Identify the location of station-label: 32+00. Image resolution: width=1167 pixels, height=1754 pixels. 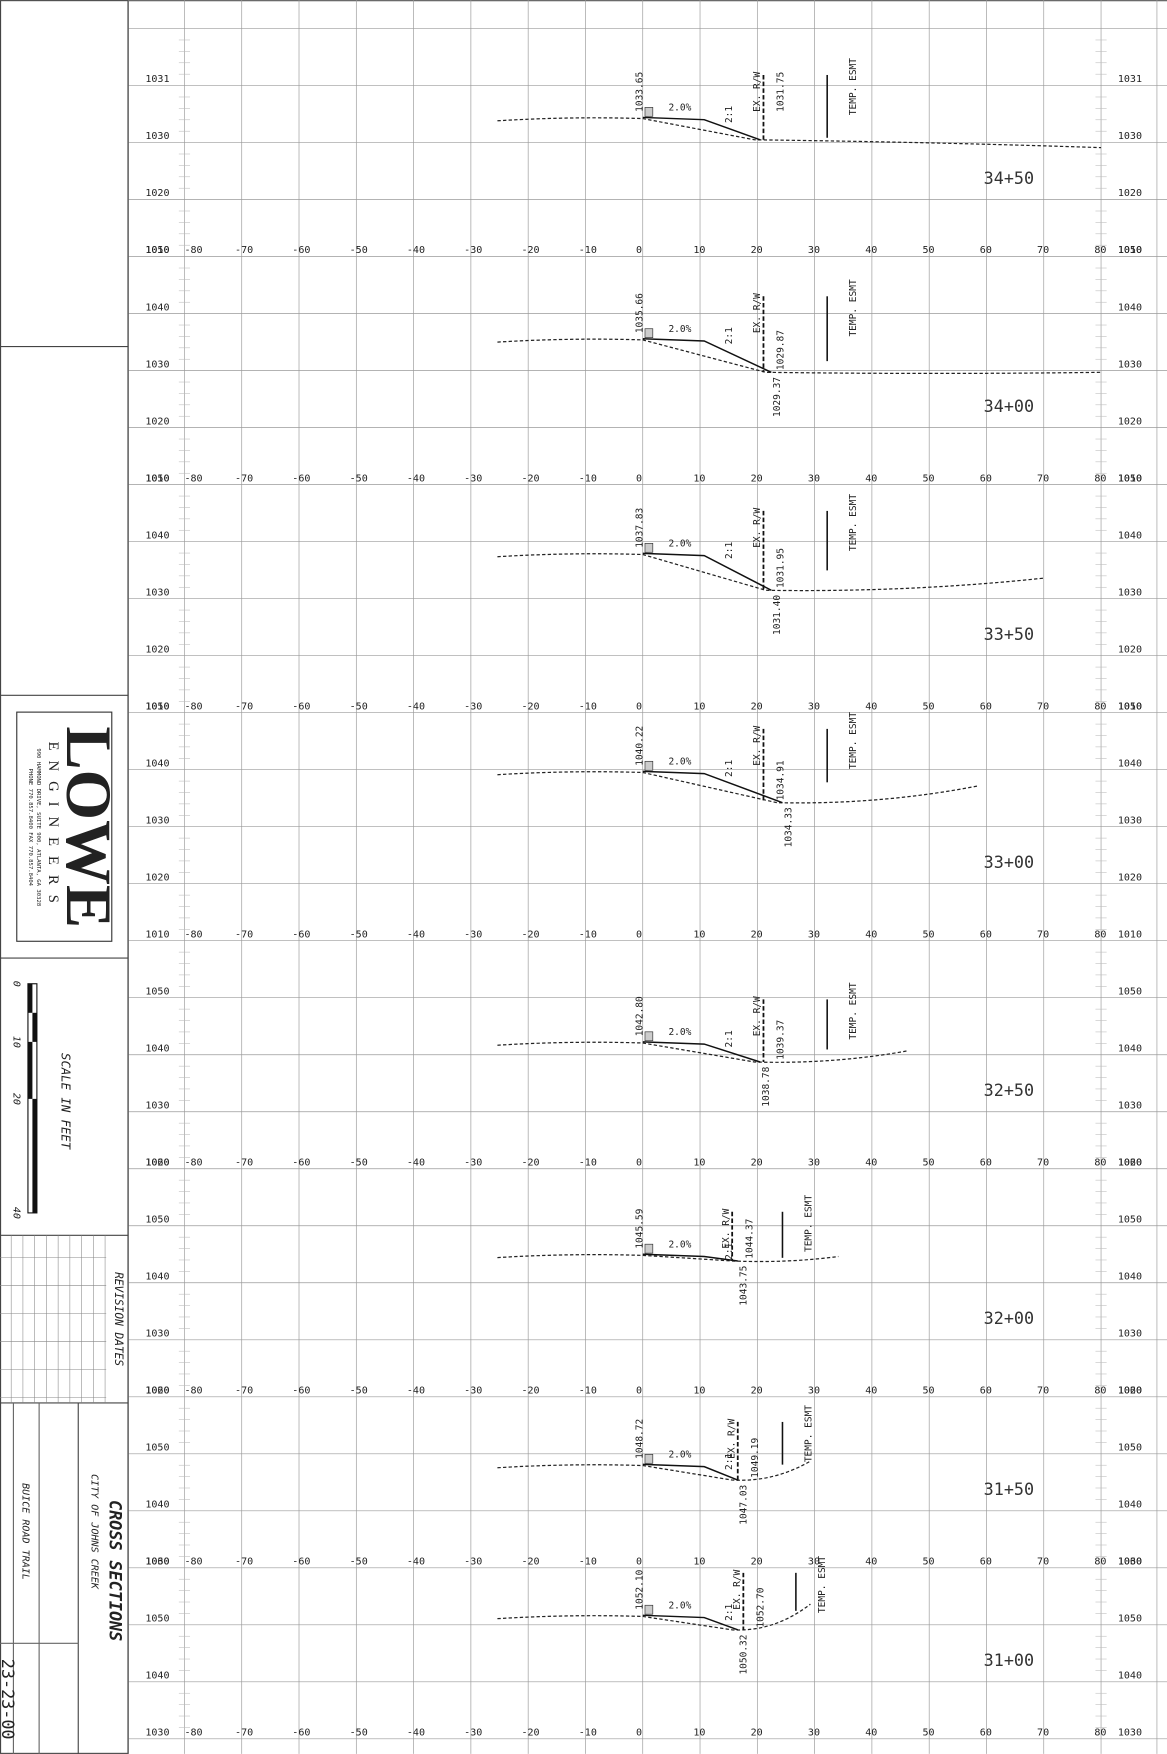
(1009, 1318).